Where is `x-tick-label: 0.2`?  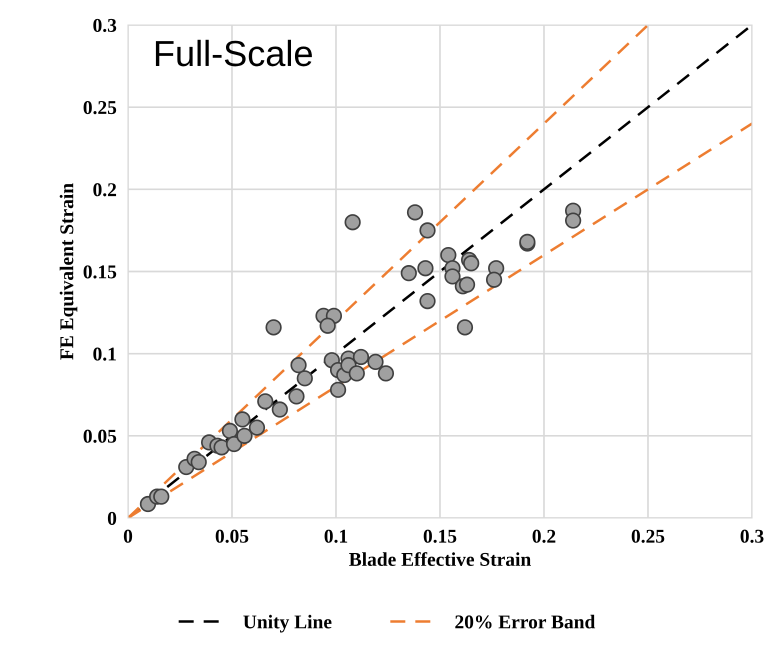 x-tick-label: 0.2 is located at coordinates (544, 536).